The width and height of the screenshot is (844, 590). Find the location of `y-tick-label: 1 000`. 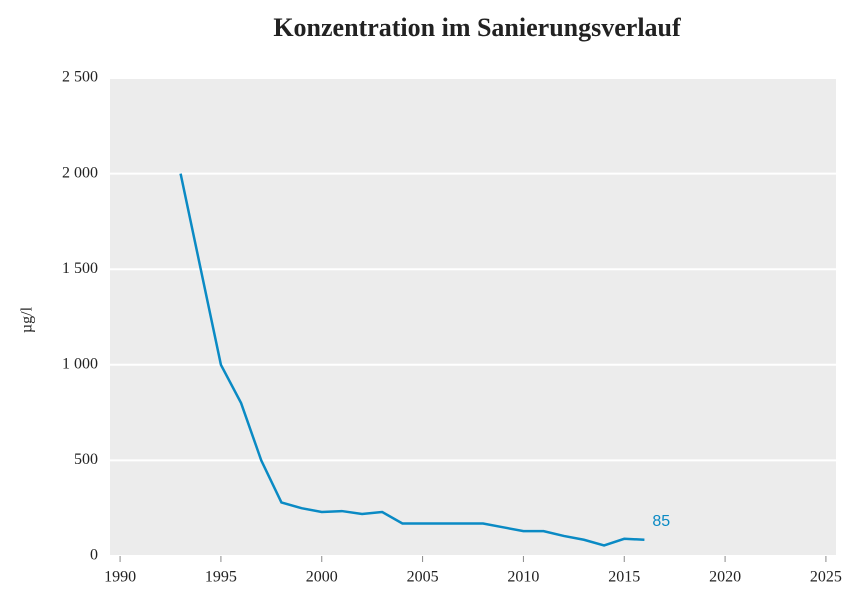

y-tick-label: 1 000 is located at coordinates (80, 363).